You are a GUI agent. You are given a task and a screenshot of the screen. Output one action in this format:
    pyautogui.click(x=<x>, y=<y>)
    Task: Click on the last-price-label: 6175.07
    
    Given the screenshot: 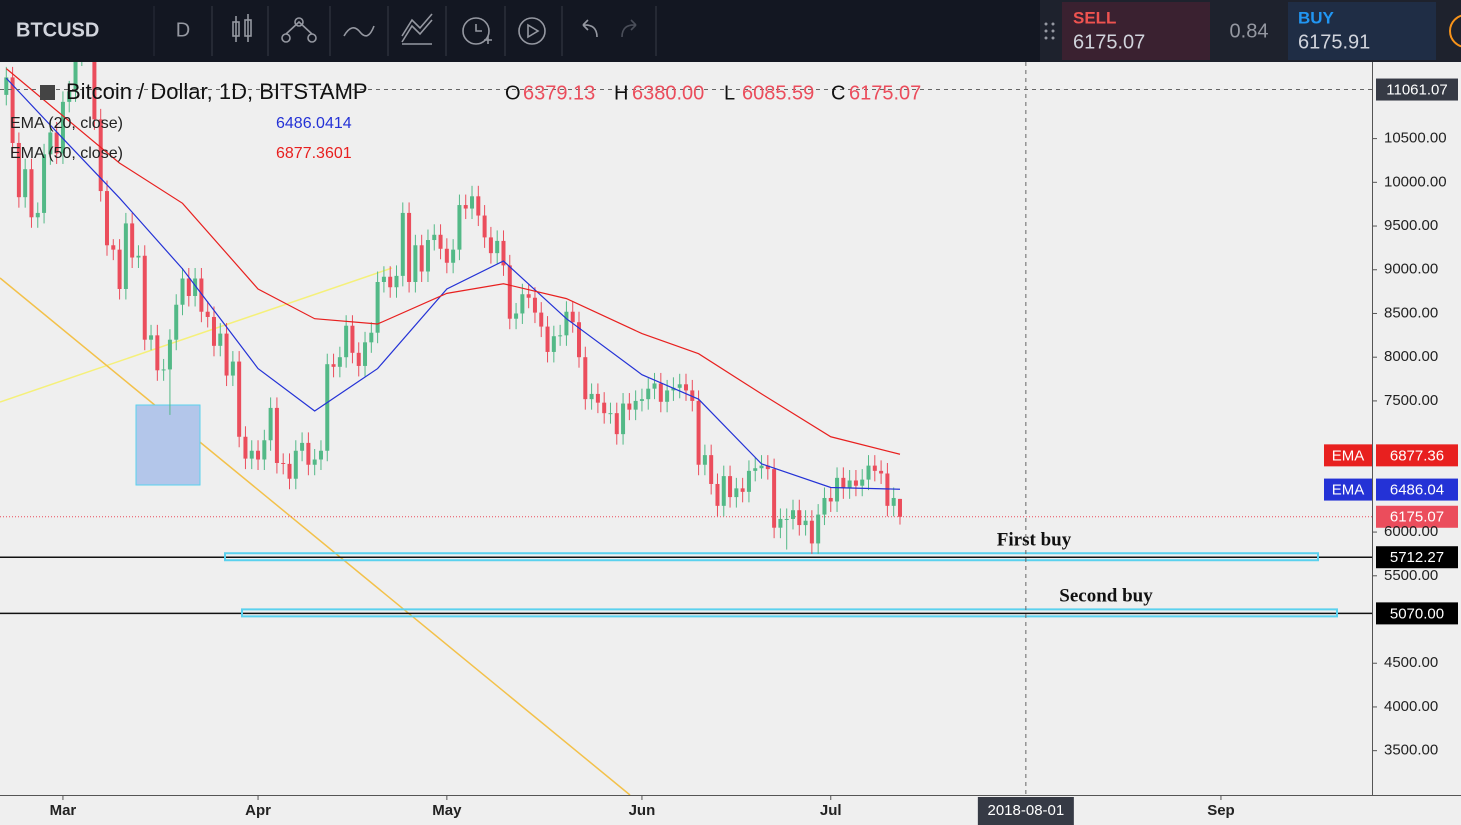 What is the action you would take?
    pyautogui.click(x=1417, y=517)
    